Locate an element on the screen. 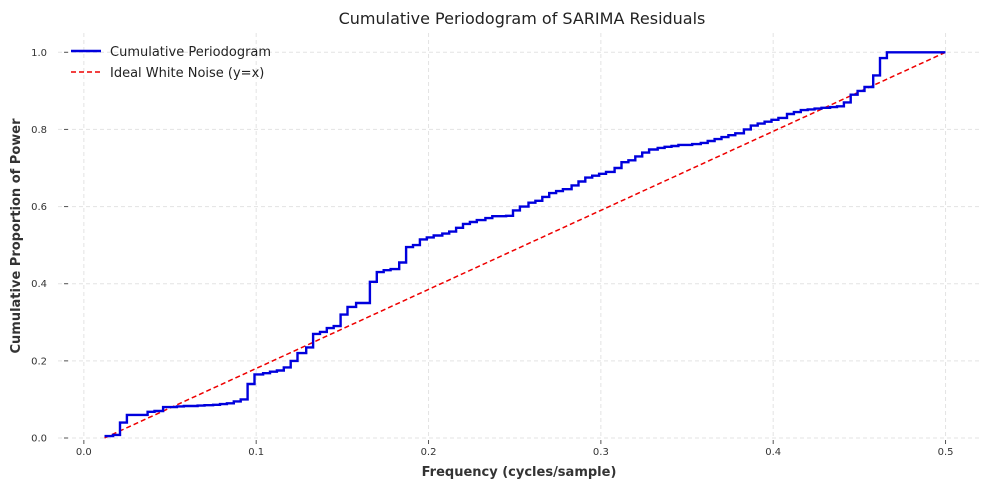 Image resolution: width=989 pixels, height=490 pixels. x-tick-label: 0.5 is located at coordinates (946, 452).